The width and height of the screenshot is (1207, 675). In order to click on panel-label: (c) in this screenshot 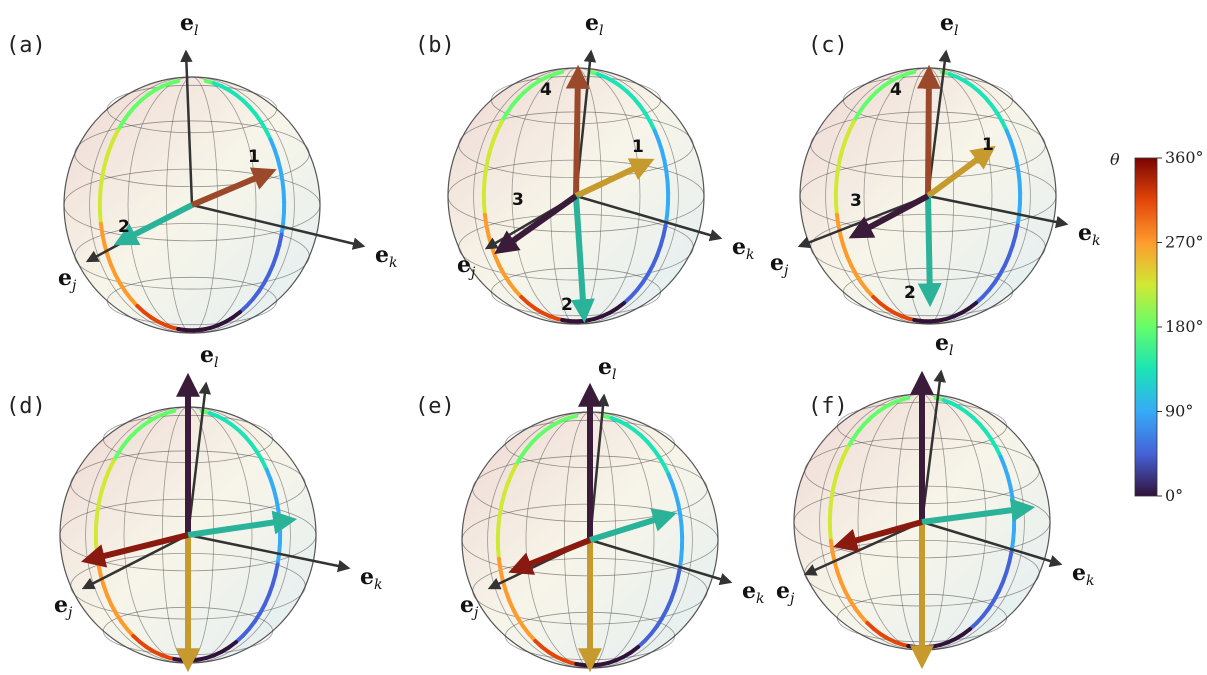, I will do `click(828, 45)`.